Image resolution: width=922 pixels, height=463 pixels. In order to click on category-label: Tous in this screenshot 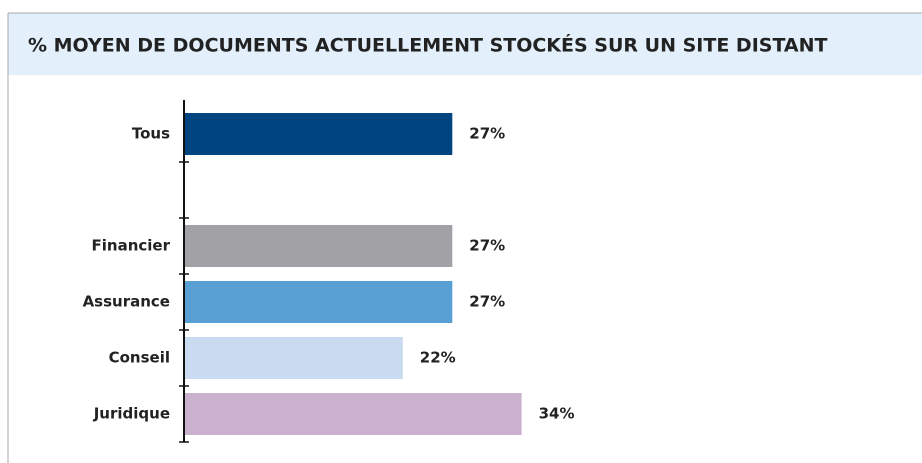, I will do `click(151, 134)`.